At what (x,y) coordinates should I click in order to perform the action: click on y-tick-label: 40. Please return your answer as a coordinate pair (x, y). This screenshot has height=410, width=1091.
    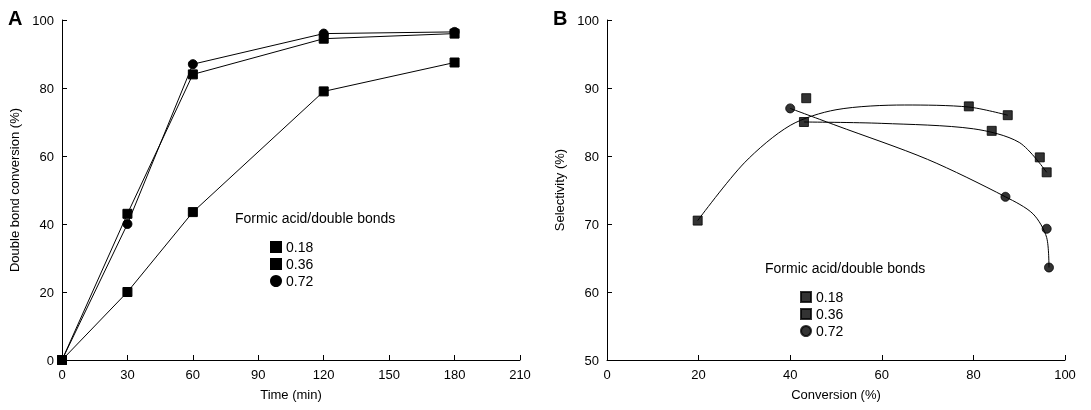
    Looking at the image, I should click on (46, 224).